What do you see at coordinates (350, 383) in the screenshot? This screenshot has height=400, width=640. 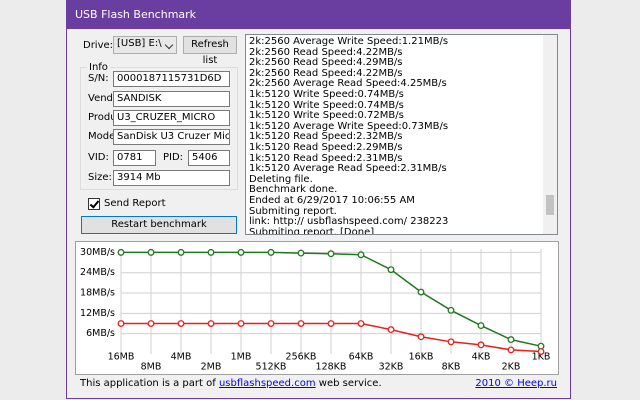 I see `footer-after: web service.` at bounding box center [350, 383].